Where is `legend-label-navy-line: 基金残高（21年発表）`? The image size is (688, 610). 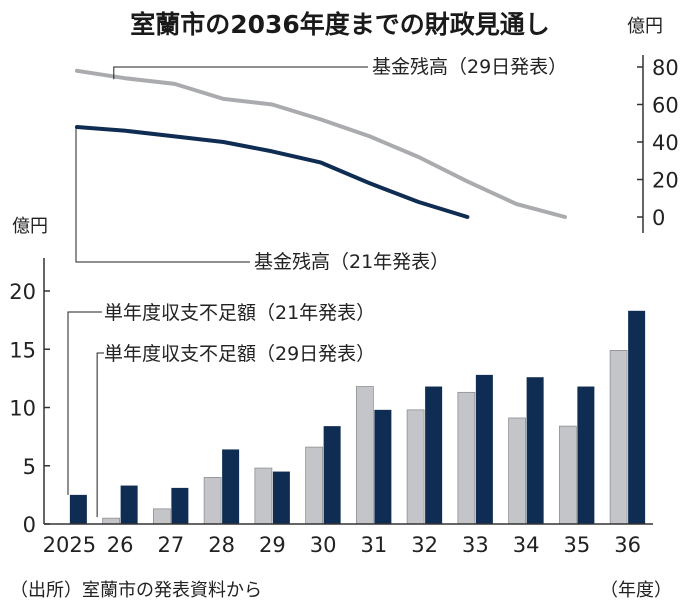 legend-label-navy-line: 基金残高（21年発表） is located at coordinates (351, 262).